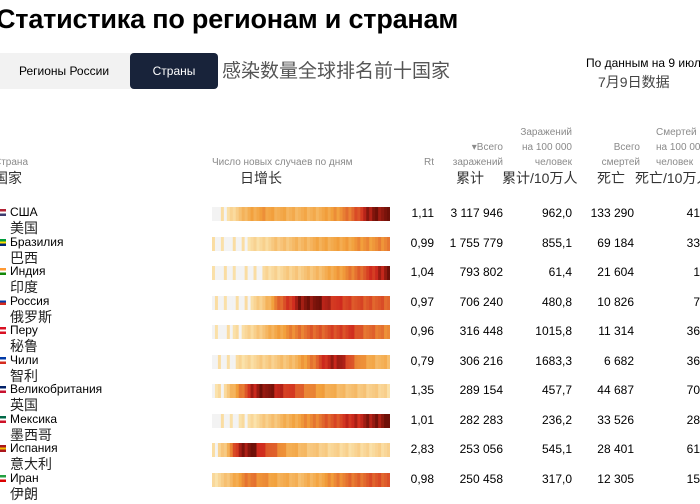 This screenshot has height=504, width=700. I want to click on col-header-deaths-per100k: Смертей на 100 000 человек, so click(678, 147).